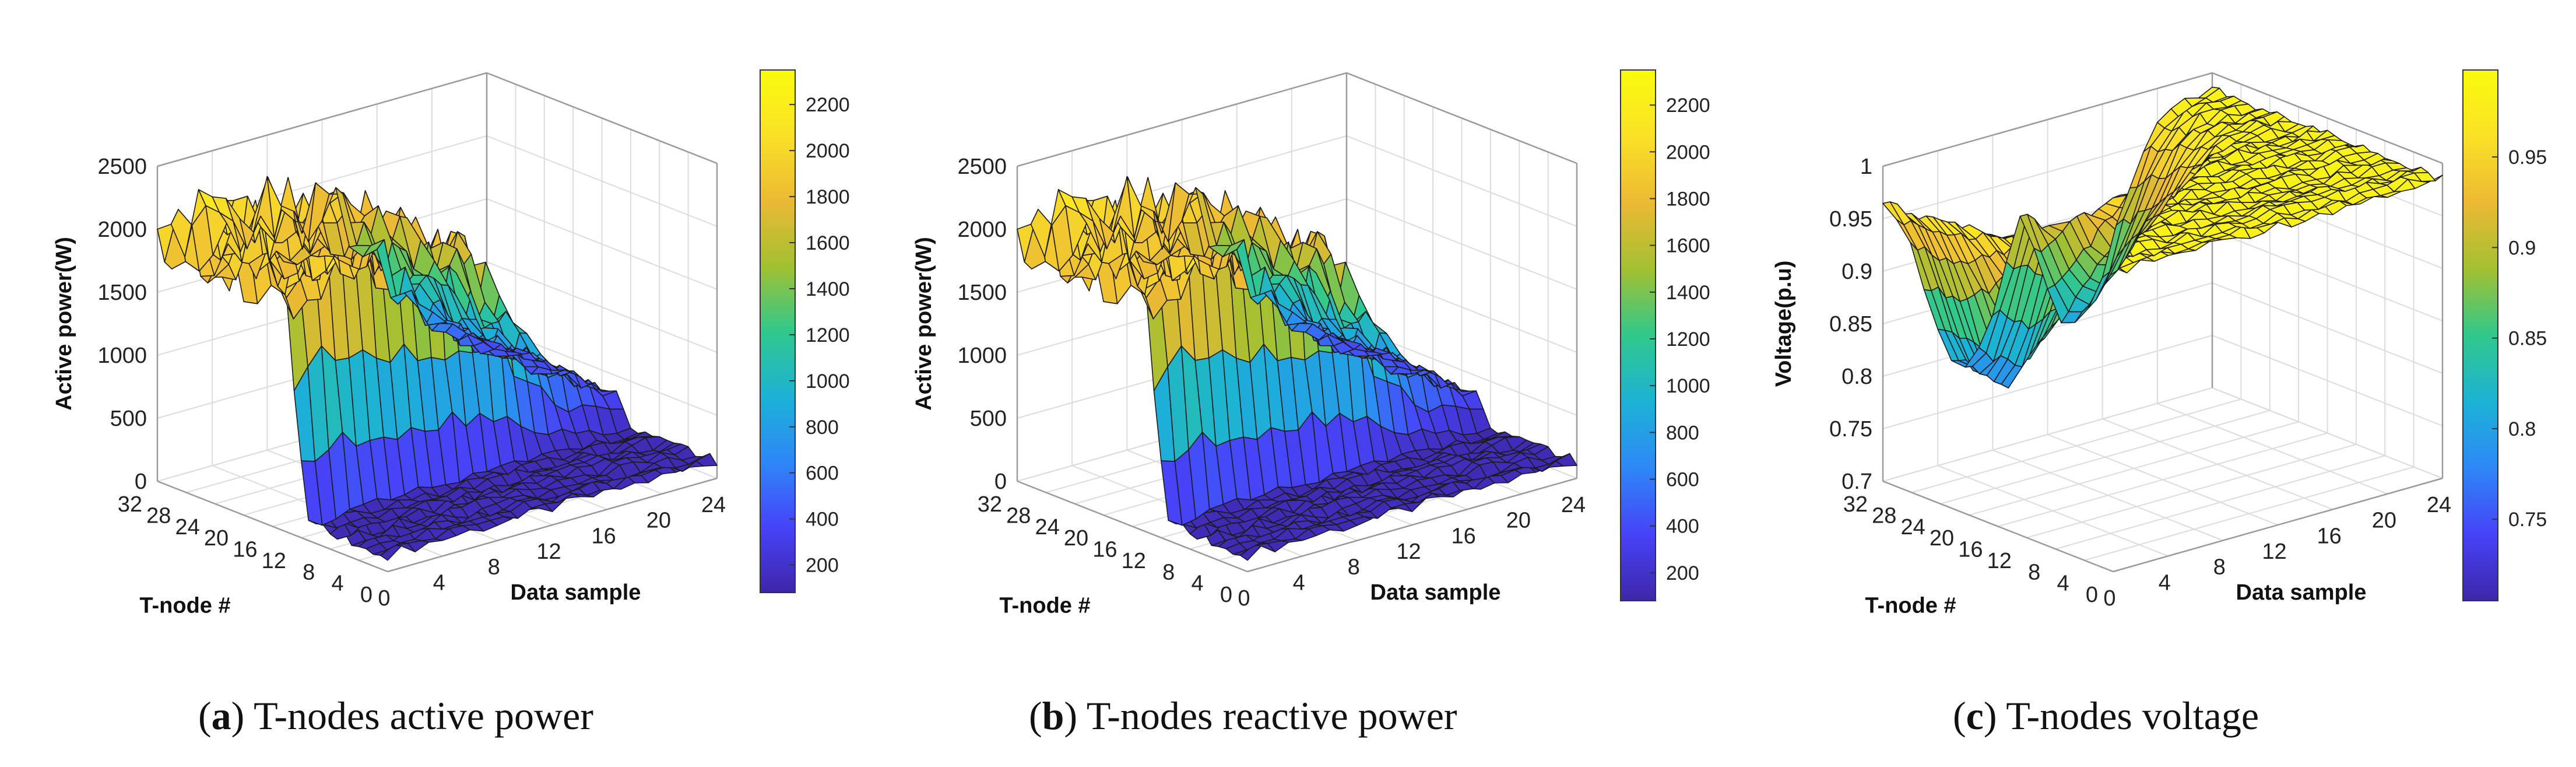 Image resolution: width=2576 pixels, height=767 pixels. What do you see at coordinates (828, 243) in the screenshot?
I see `colorbar-tick-label: 1600` at bounding box center [828, 243].